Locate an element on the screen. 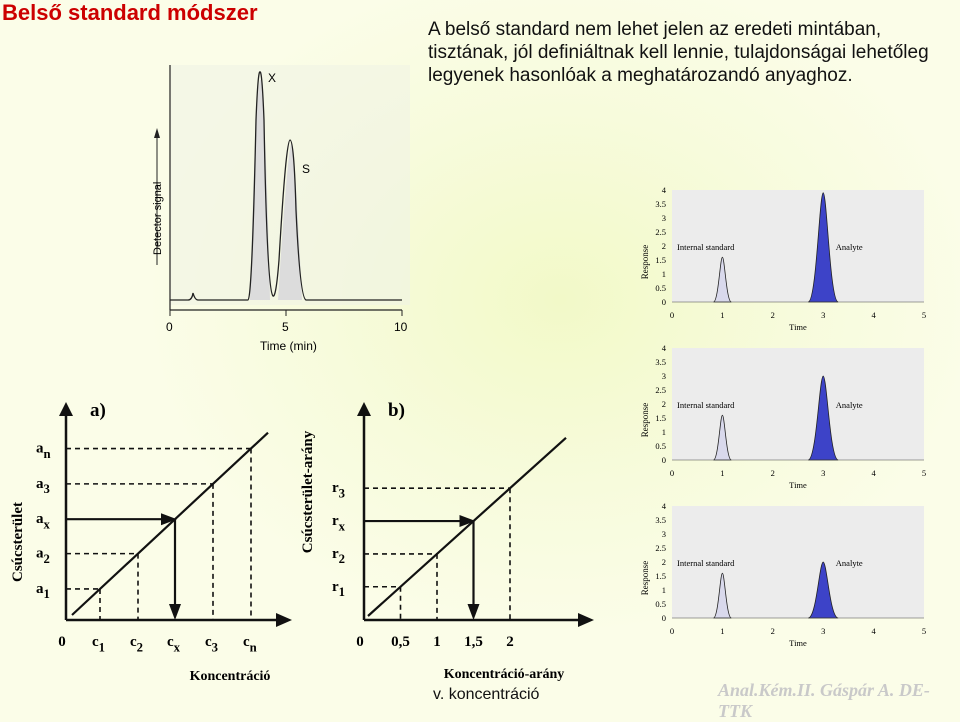  y-label-an: an is located at coordinates (43, 451).